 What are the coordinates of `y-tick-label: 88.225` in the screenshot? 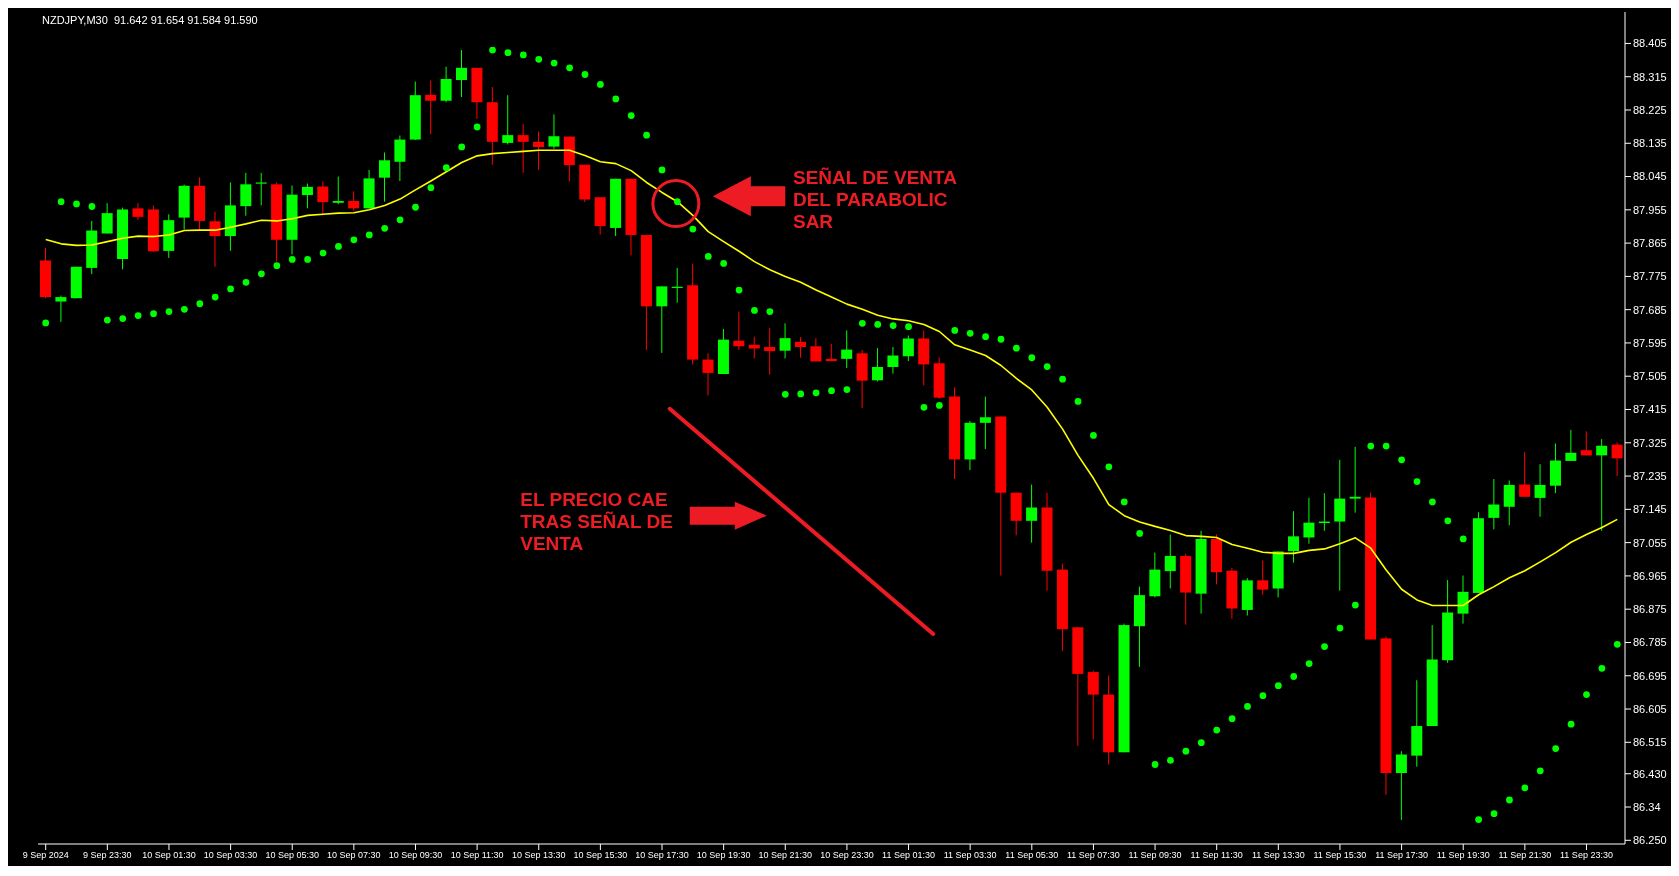 It's located at (1650, 109).